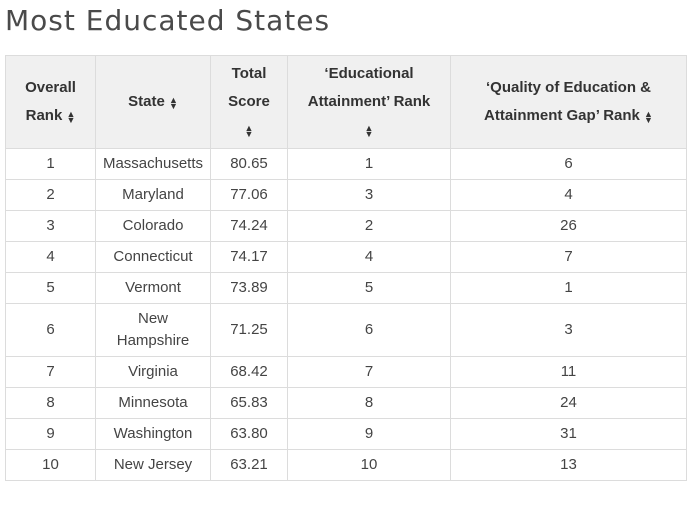  I want to click on col-header-state: State ▲ ▼, so click(153, 102).